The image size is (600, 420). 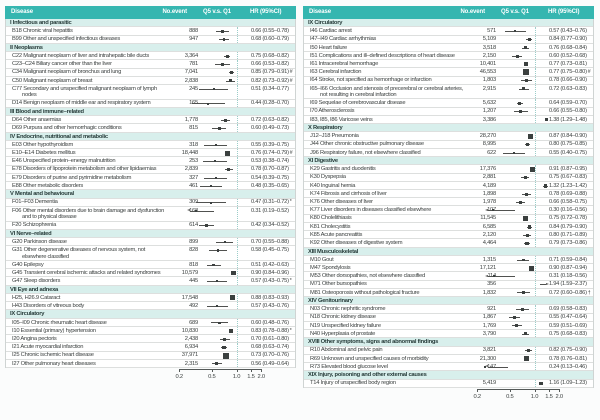 What do you see at coordinates (270, 169) in the screenshot?
I see `hr-value: 0.78 (0.70–0.87)` at bounding box center [270, 169].